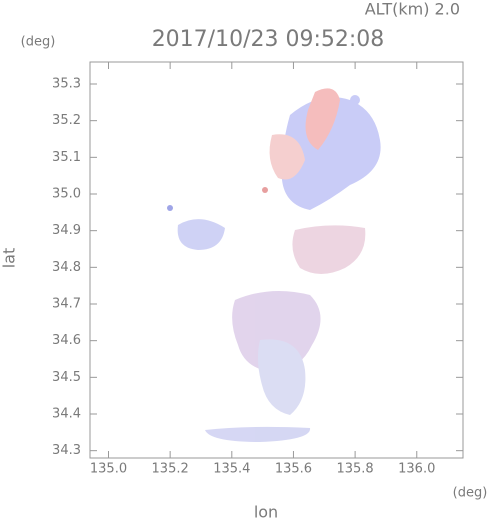 The width and height of the screenshot is (491, 521). What do you see at coordinates (66, 194) in the screenshot?
I see `y-tick-label: 35.0` at bounding box center [66, 194].